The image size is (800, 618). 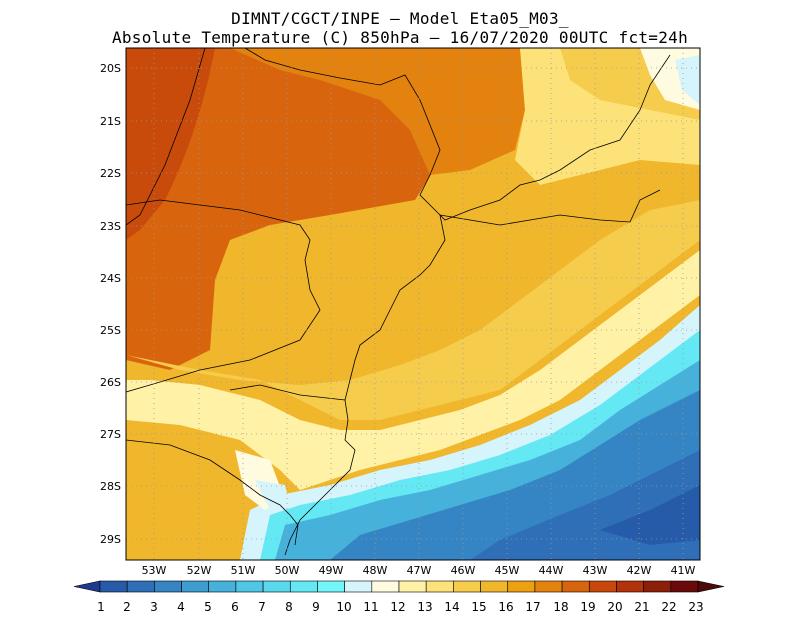 I want to click on colorbar-label: 2, so click(x=127, y=607).